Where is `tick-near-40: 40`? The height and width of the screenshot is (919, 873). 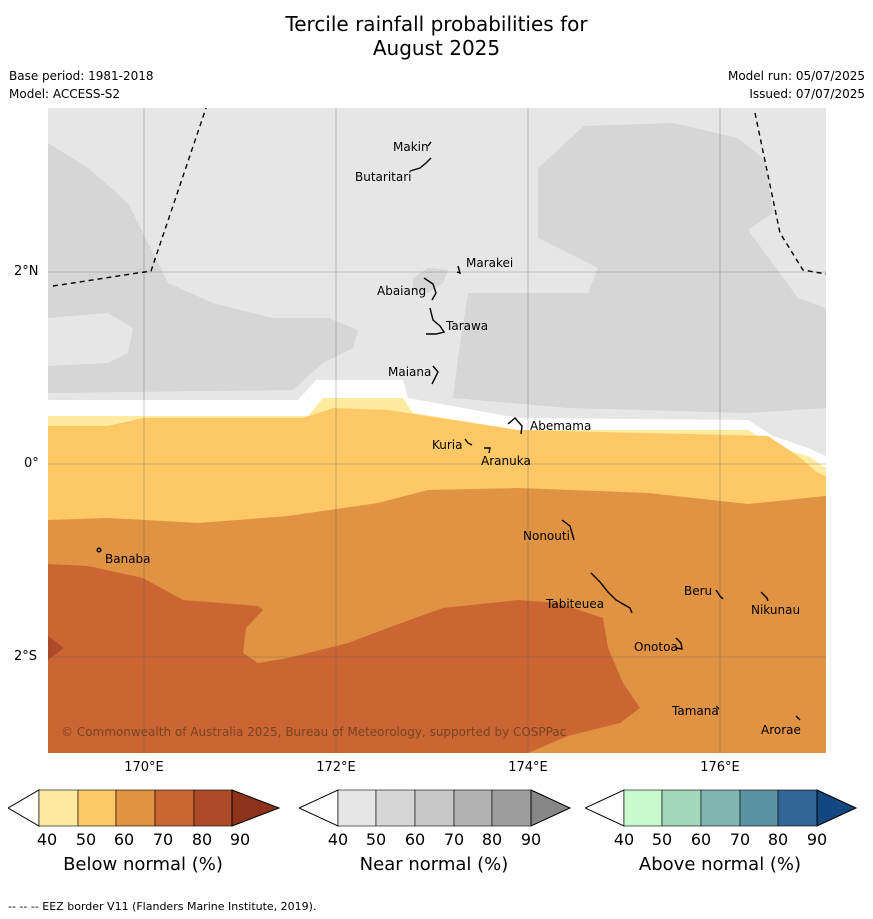
tick-near-40: 40 is located at coordinates (338, 839).